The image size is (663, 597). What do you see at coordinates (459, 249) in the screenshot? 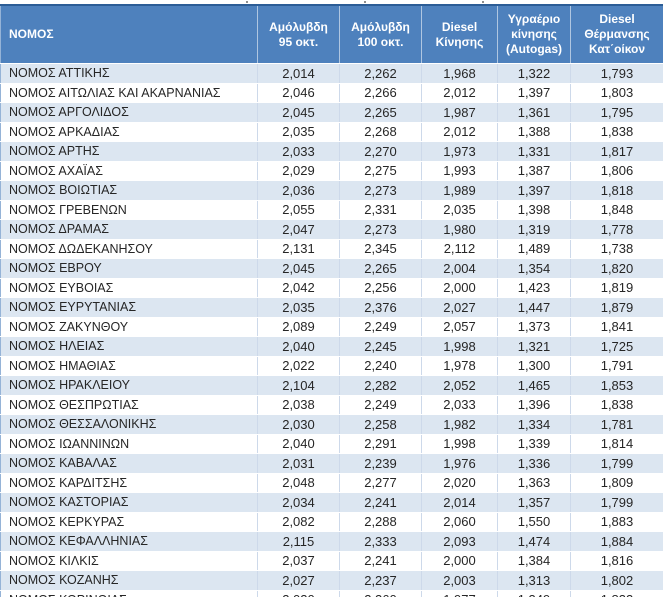
I see `price-value-cell: 2,112` at bounding box center [459, 249].